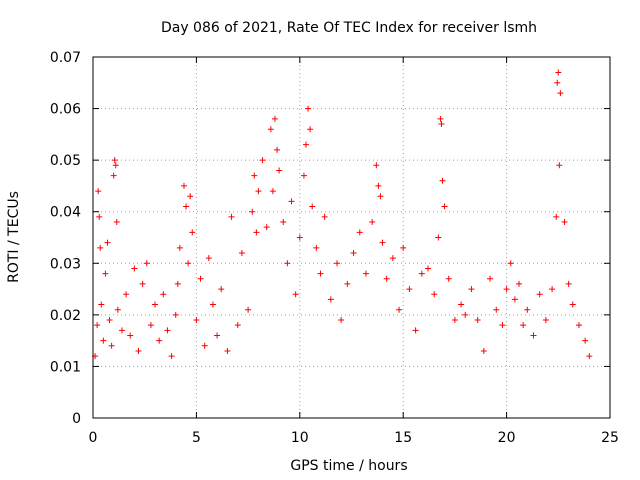  Describe the element at coordinates (610, 438) in the screenshot. I see `x-tick-label: 25` at that location.